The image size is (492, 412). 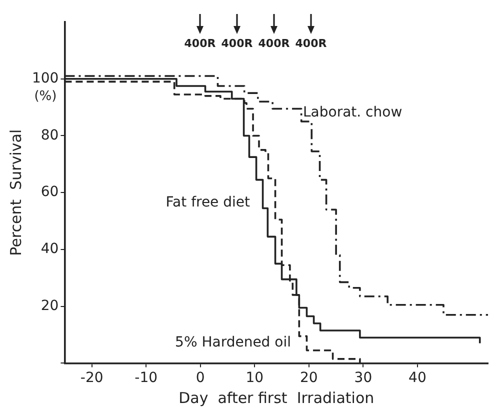 What do you see at coordinates (208, 202) in the screenshot?
I see `series-label: Fat free diet` at bounding box center [208, 202].